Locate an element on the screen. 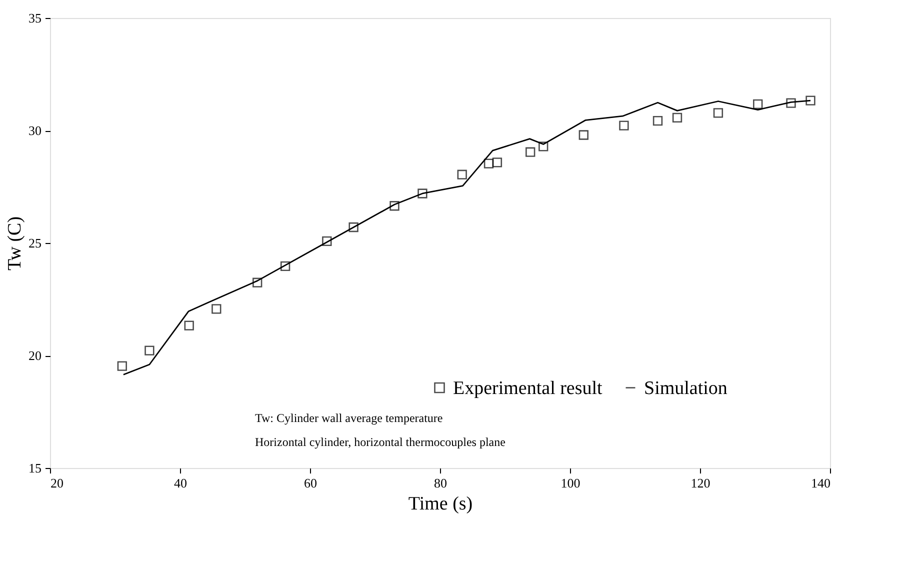 The image size is (916, 570). x-axis-title: Time (s) is located at coordinates (440, 504).